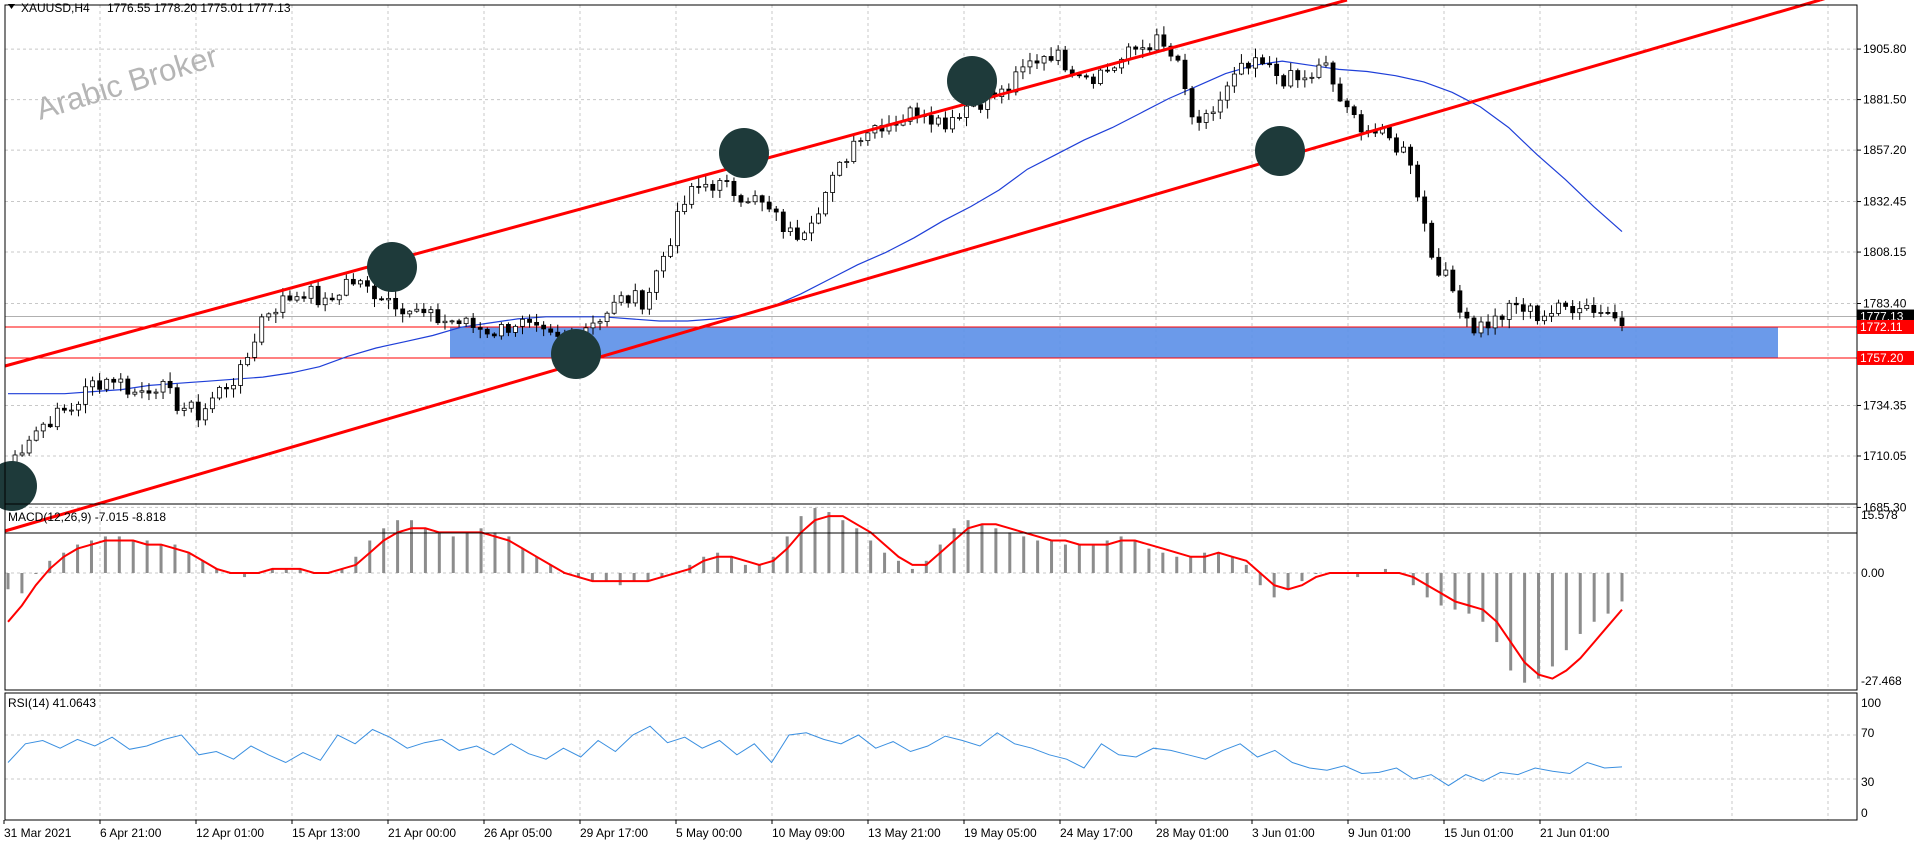 This screenshot has width=1918, height=856. What do you see at coordinates (1575, 833) in the screenshot?
I see `x-tick-label: 21 Jun 01:00` at bounding box center [1575, 833].